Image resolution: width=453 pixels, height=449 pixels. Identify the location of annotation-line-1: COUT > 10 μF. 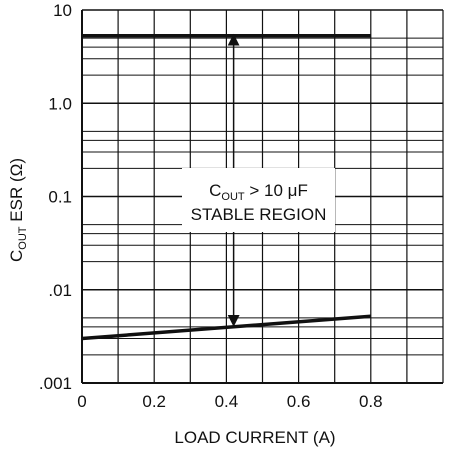
(258, 192).